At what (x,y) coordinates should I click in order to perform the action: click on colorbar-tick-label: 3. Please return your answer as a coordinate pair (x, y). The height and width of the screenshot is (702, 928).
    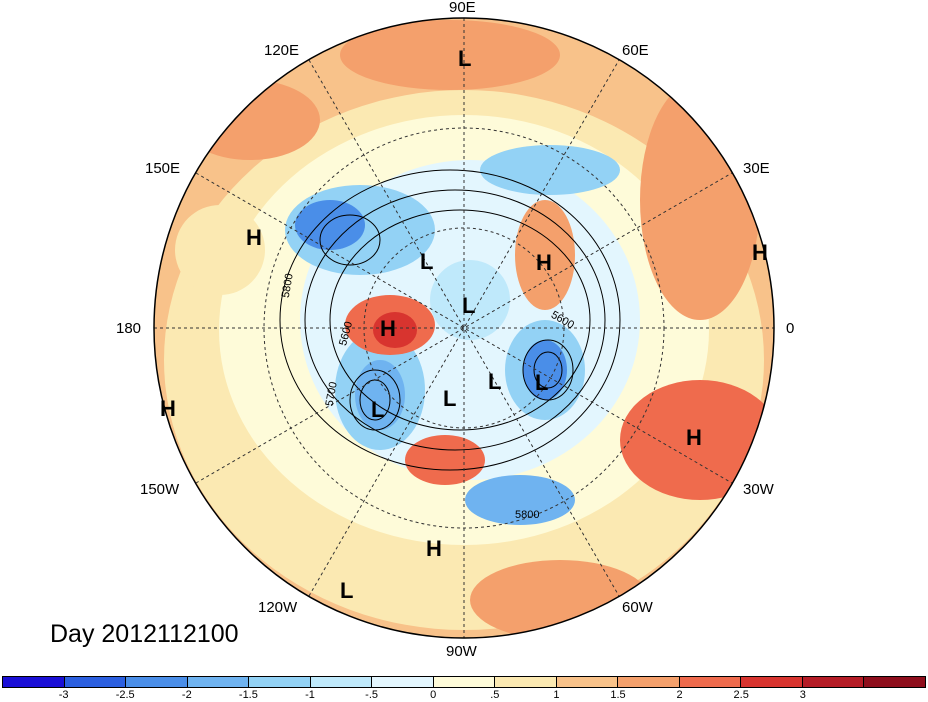
    Looking at the image, I should click on (802, 695).